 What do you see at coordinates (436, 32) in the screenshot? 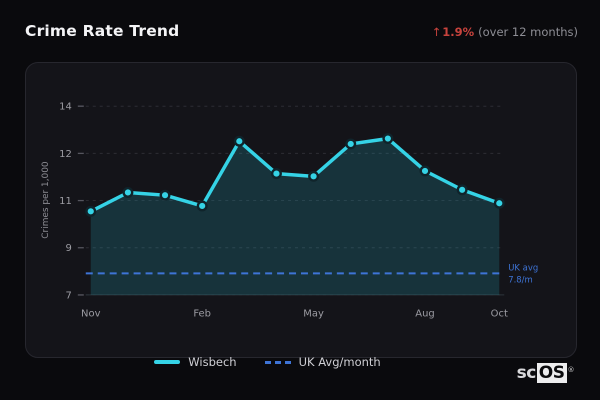
I see `trend-up-arrow-icon: ↑` at bounding box center [436, 32].